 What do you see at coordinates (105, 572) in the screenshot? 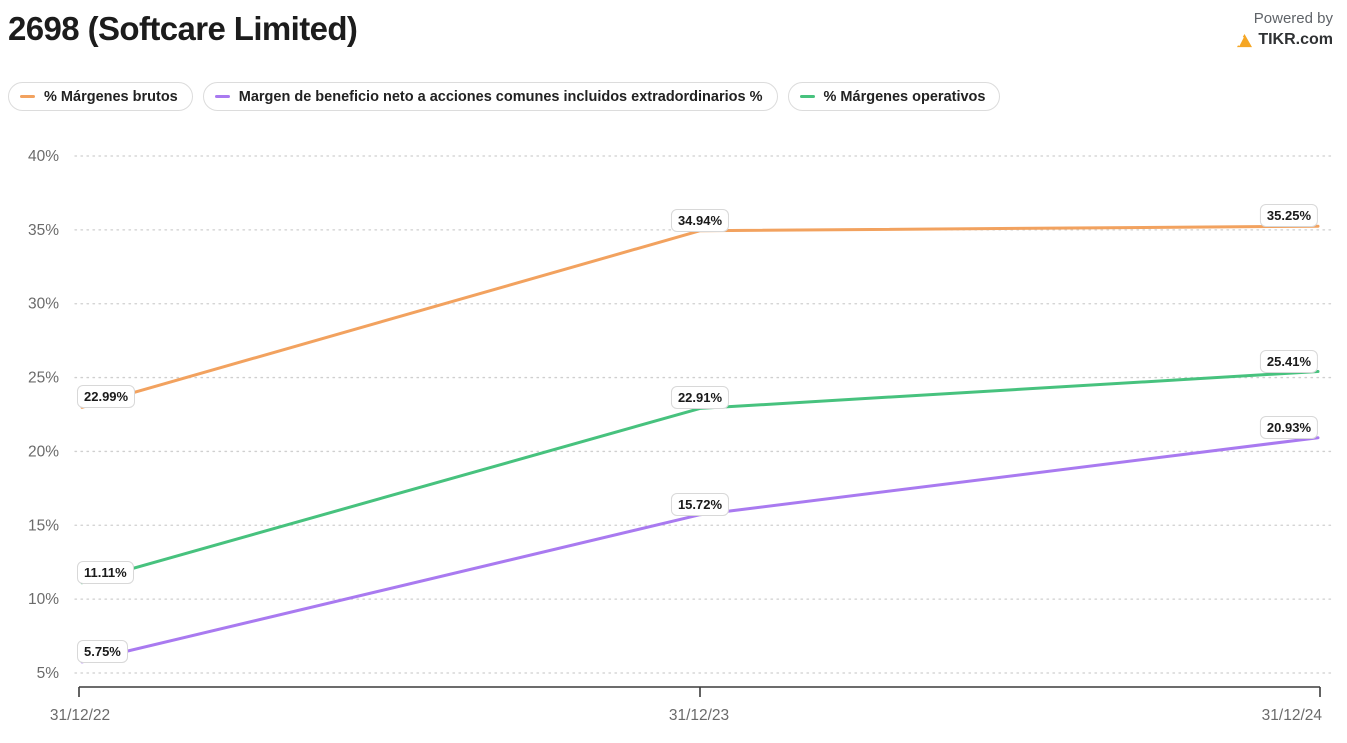
I see `point-label: 11.11%` at bounding box center [105, 572].